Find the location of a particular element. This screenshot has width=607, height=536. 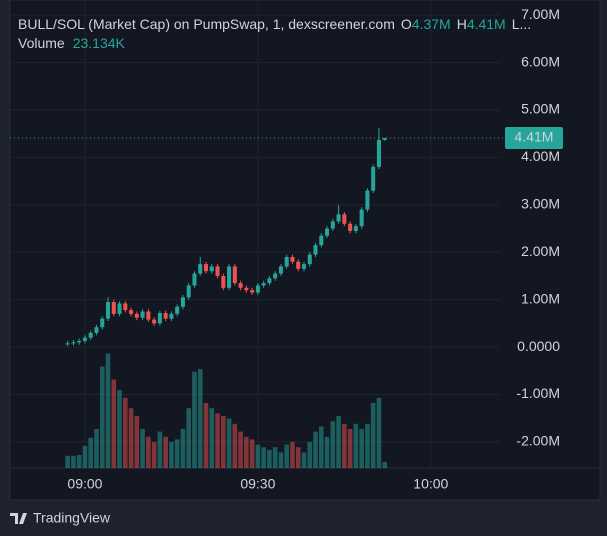

volume-legend: Volume 23.134K is located at coordinates (72, 43).